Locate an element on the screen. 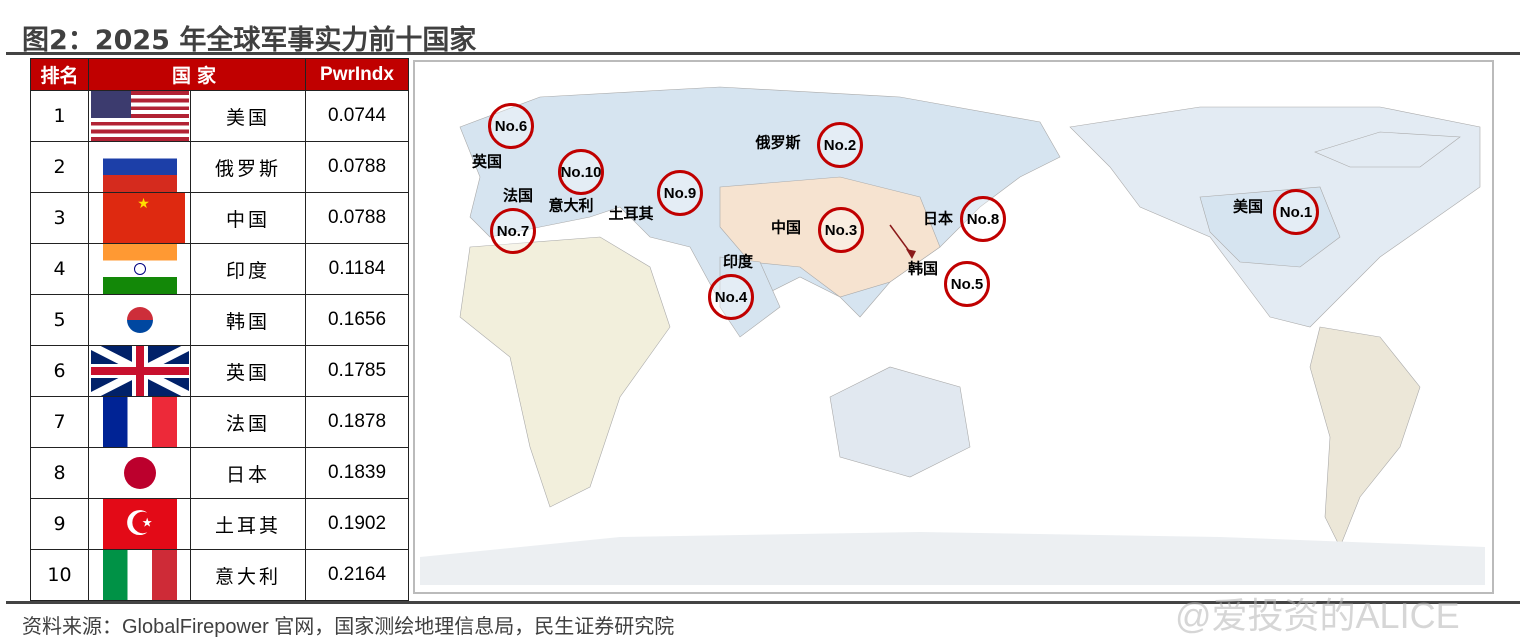  rank-marker: No.8 is located at coordinates (983, 219).